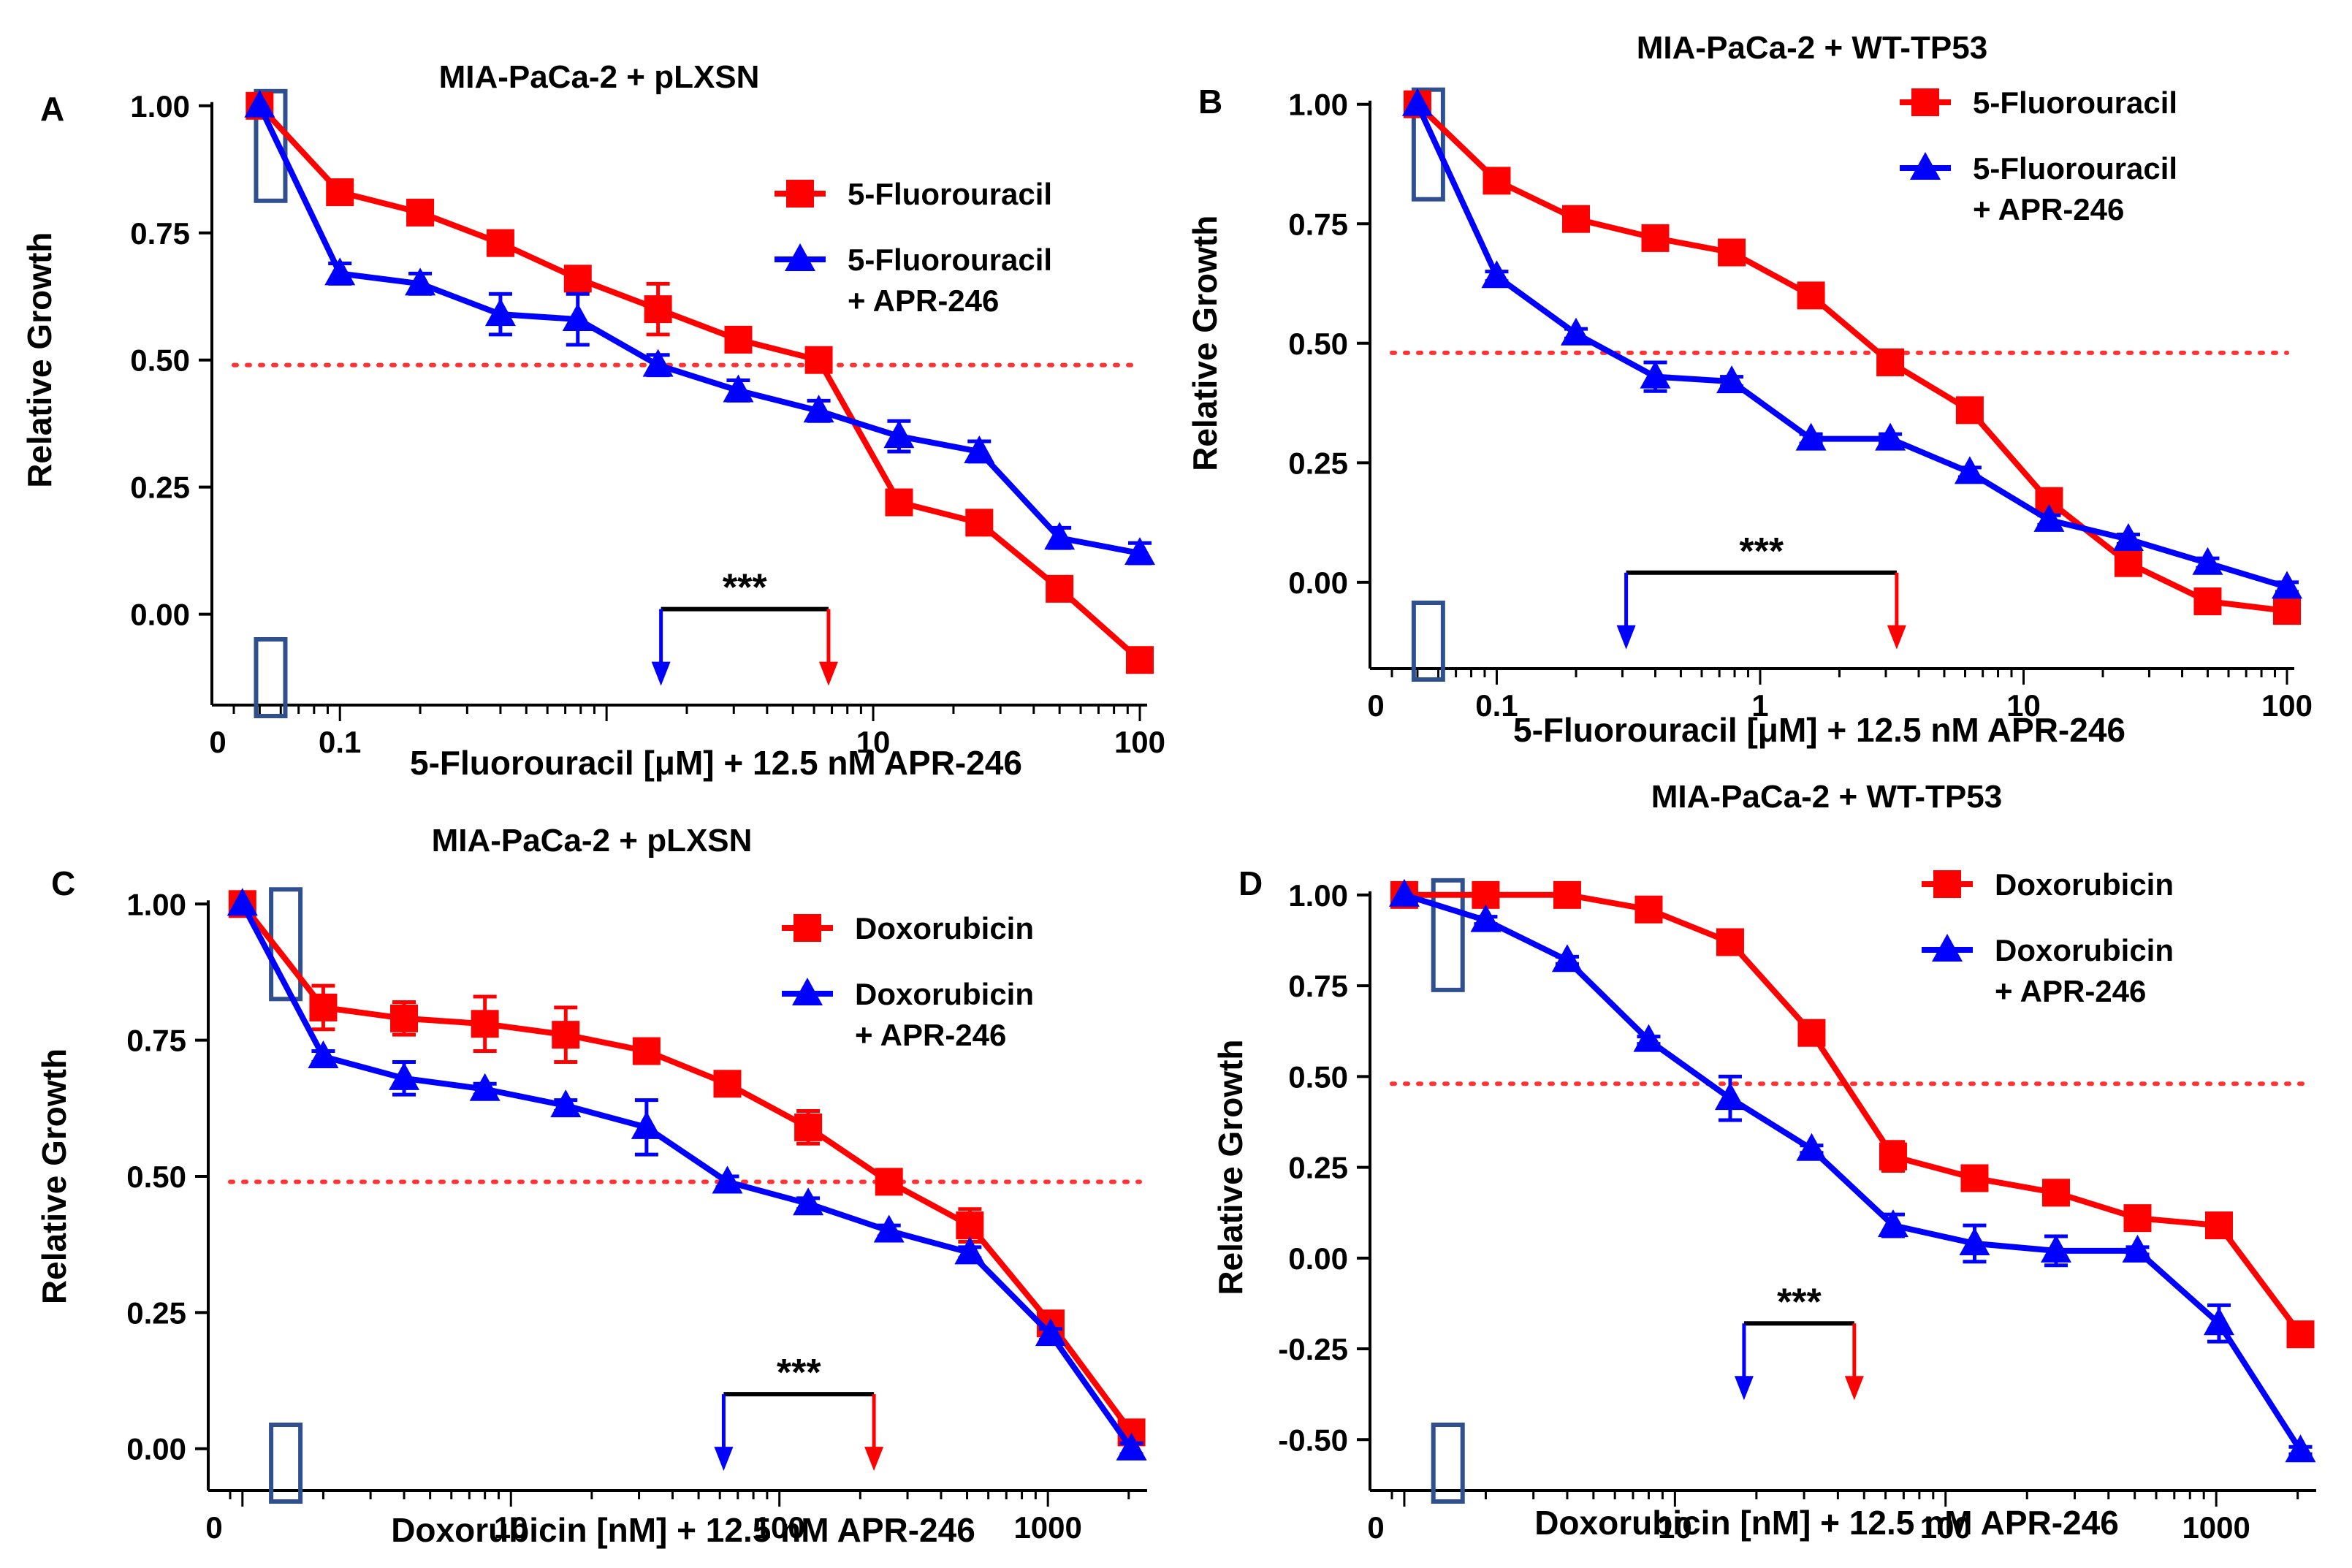  What do you see at coordinates (1448, 935) in the screenshot?
I see `axis-break-marker-top` at bounding box center [1448, 935].